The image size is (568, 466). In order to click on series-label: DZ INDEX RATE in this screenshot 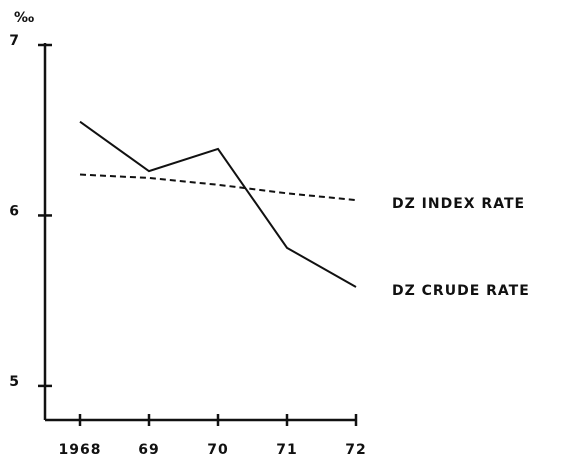, I will do `click(458, 204)`.